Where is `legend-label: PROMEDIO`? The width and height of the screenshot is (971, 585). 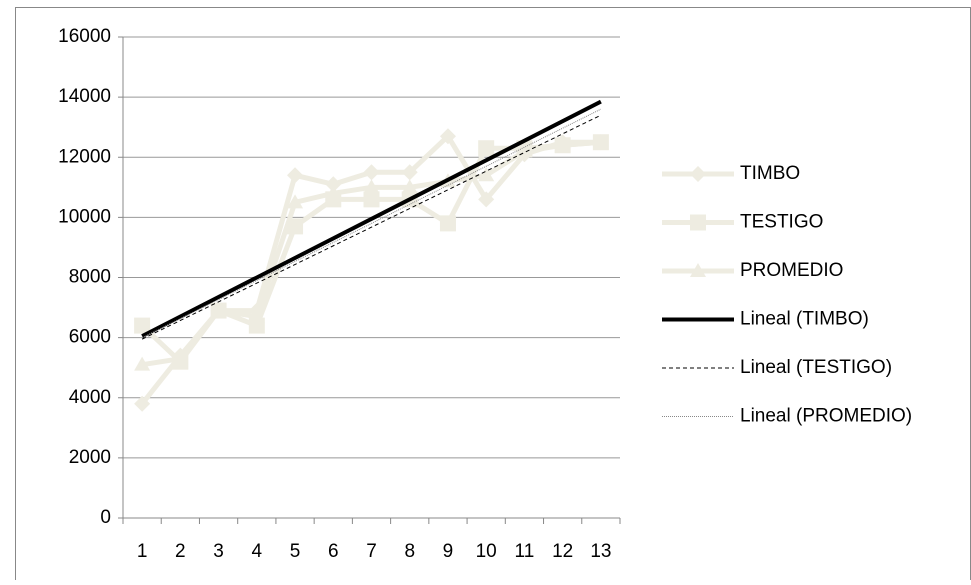 legend-label: PROMEDIO is located at coordinates (791, 270).